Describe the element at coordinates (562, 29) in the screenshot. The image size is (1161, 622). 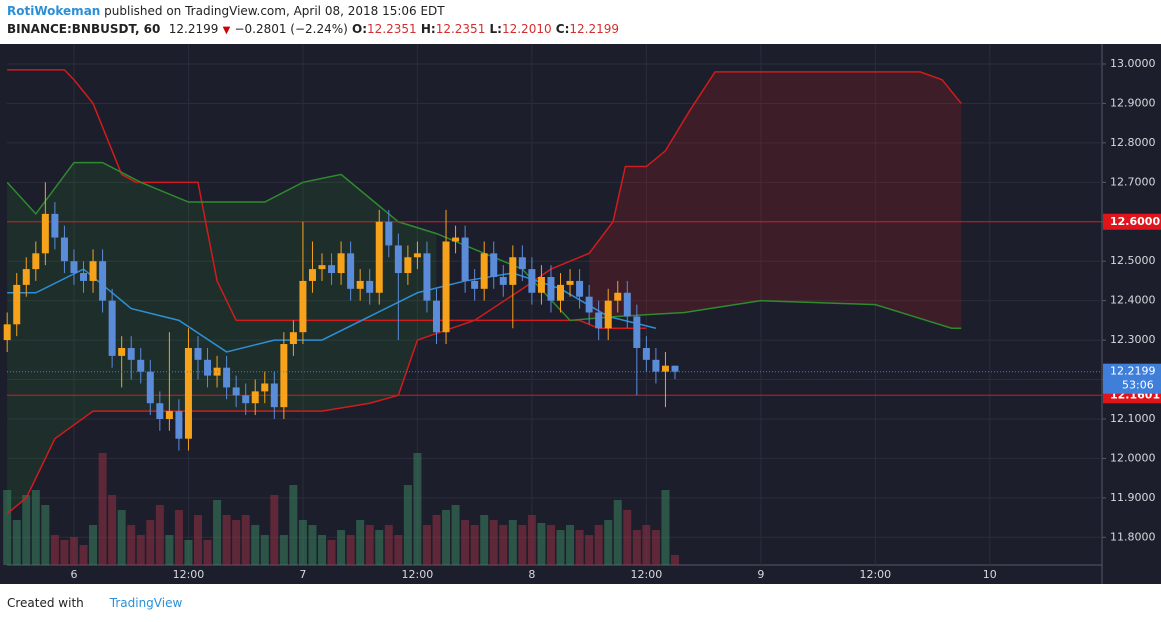
I see `ohlc-key: C:` at that location.